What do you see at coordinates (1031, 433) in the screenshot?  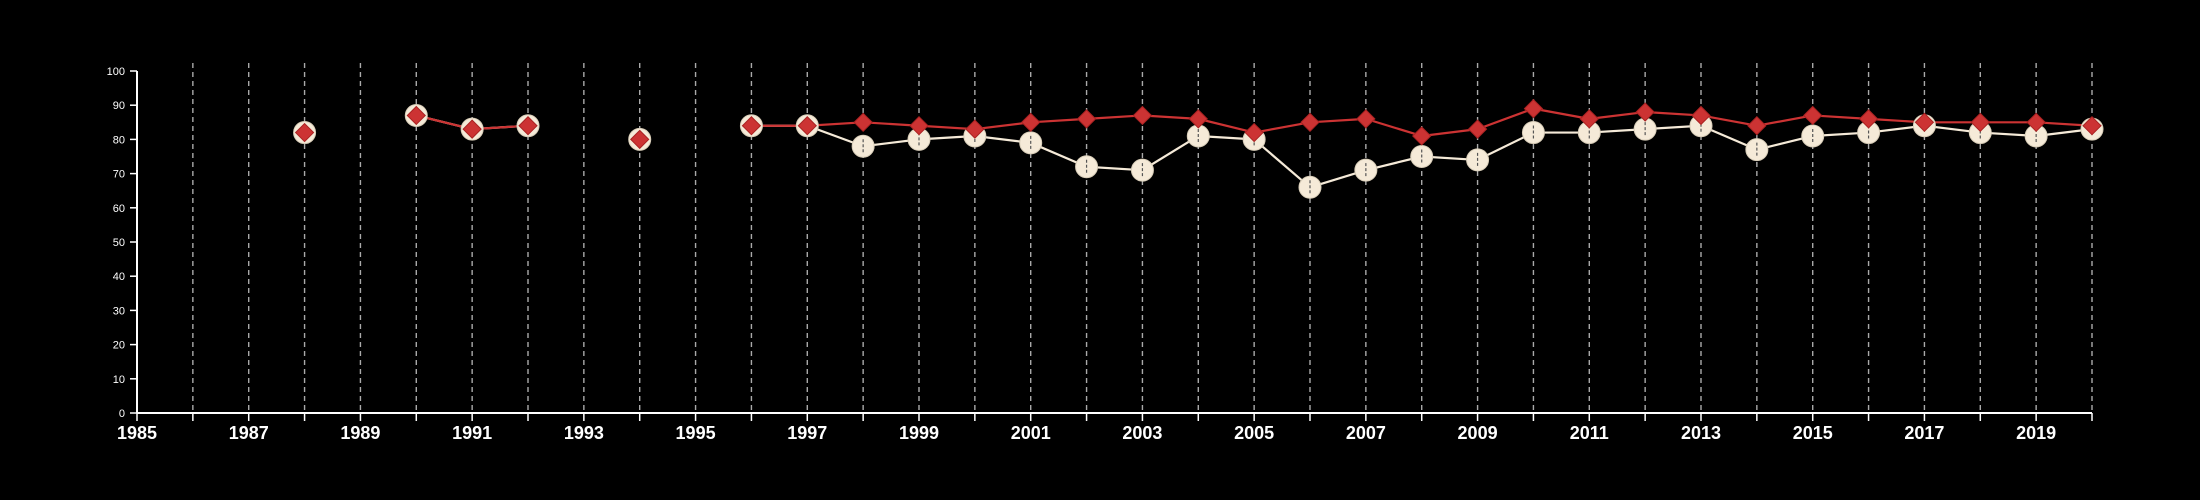 I see `x-tick-label-2001: 2001` at bounding box center [1031, 433].